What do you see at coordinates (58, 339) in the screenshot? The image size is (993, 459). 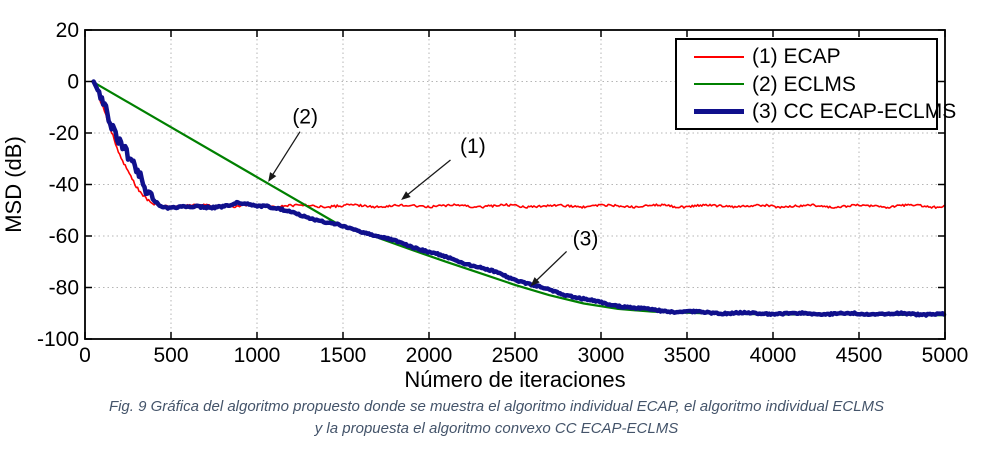 I see `svg-text: -100` at bounding box center [58, 339].